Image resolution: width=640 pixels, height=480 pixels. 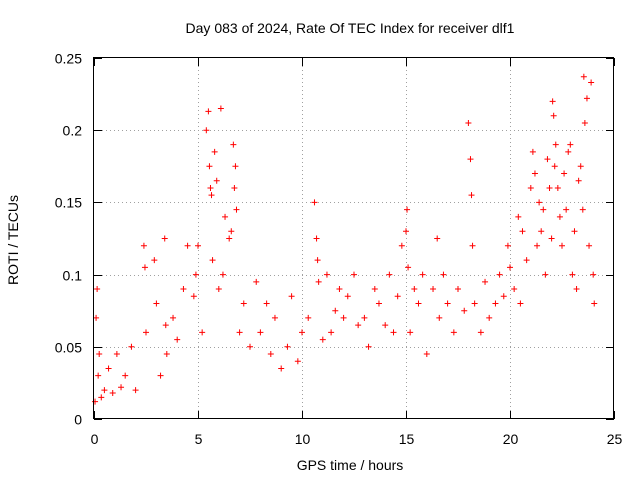 What do you see at coordinates (73, 131) in the screenshot?
I see `y-tick-label: 0.2` at bounding box center [73, 131].